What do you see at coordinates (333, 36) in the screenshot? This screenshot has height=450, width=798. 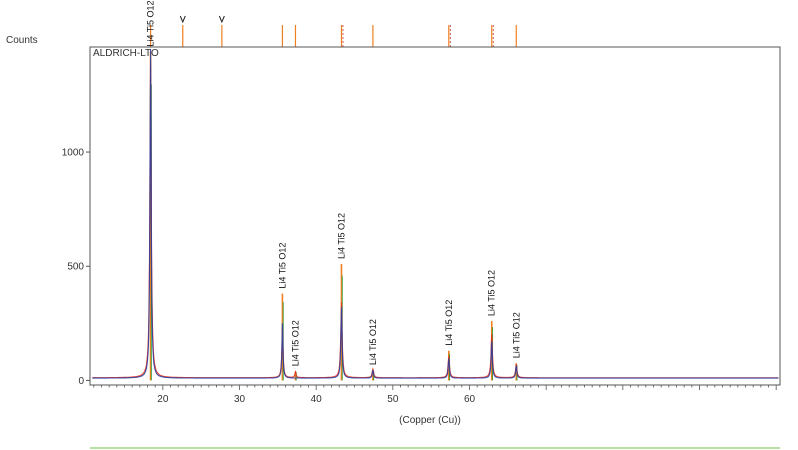 I see `top-ticks` at bounding box center [333, 36].